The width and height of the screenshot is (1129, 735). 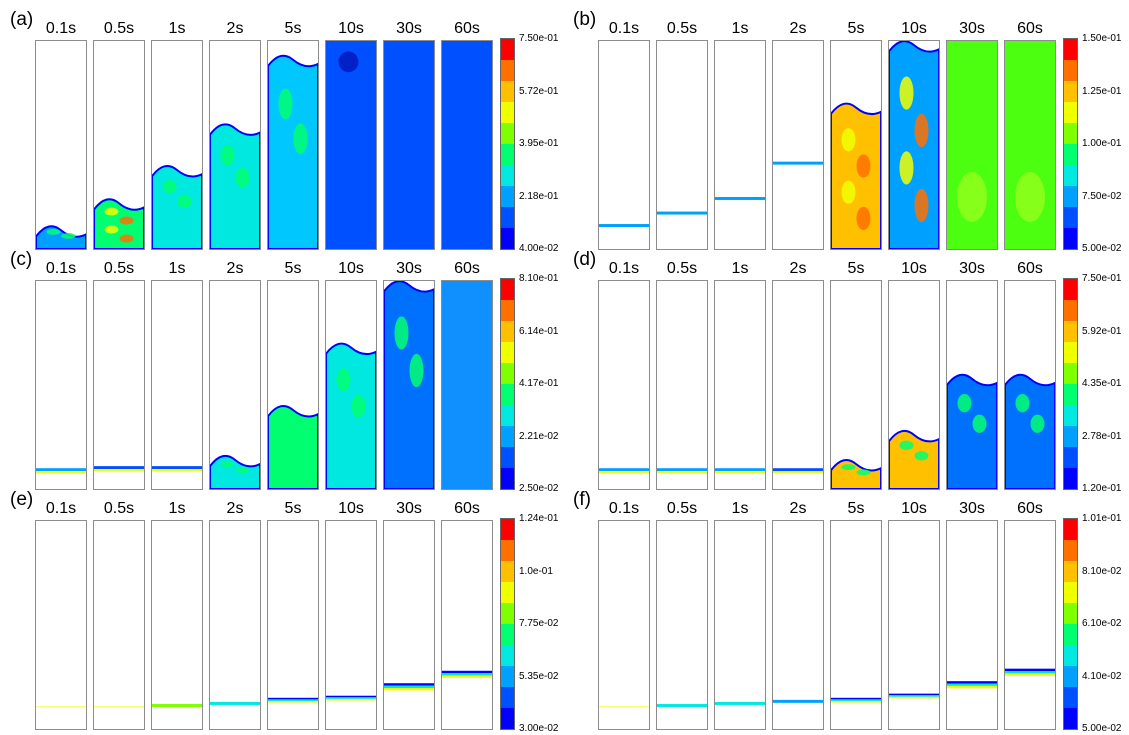 I want to click on panel-label: (e), so click(x=22, y=499).